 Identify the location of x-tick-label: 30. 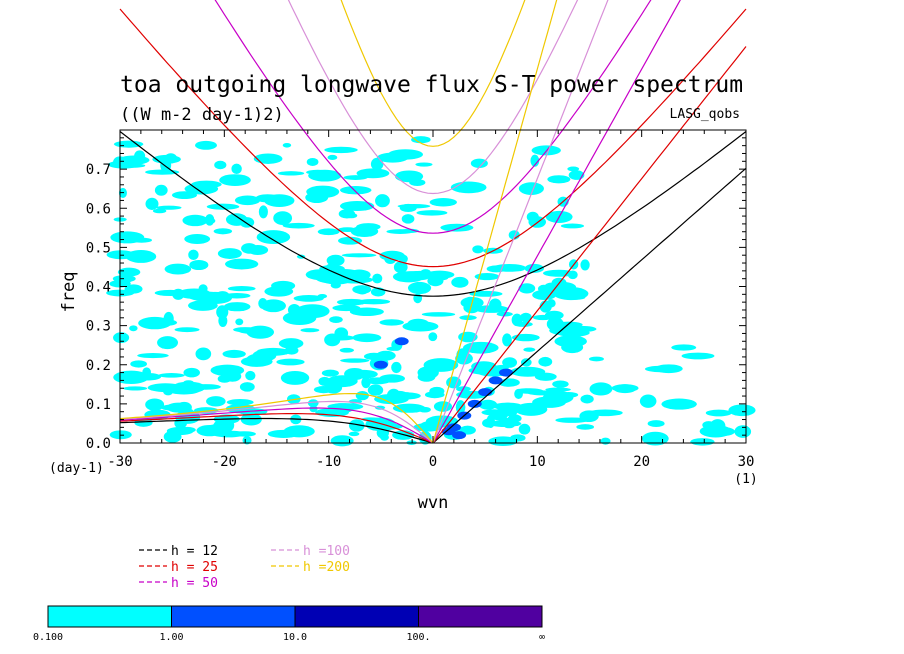
(746, 462).